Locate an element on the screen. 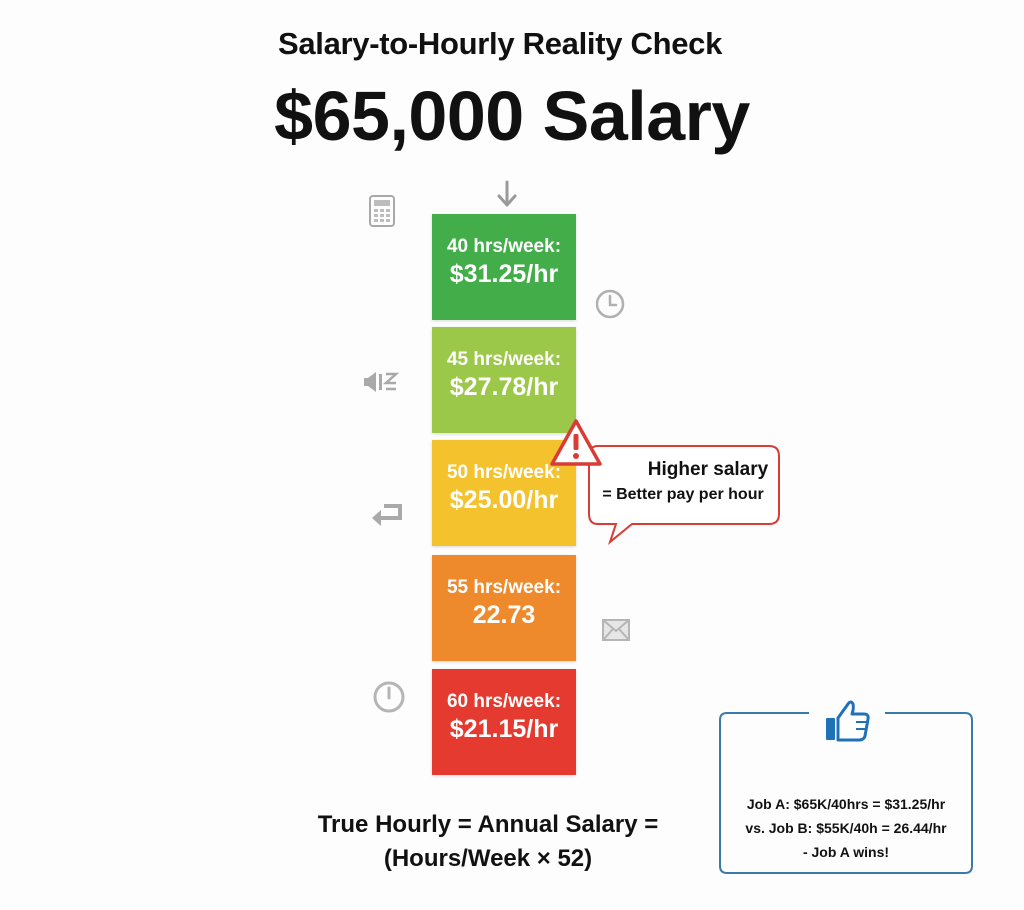 The height and width of the screenshot is (910, 1024). callout-body: = Better pay per hour is located at coordinates (683, 494).